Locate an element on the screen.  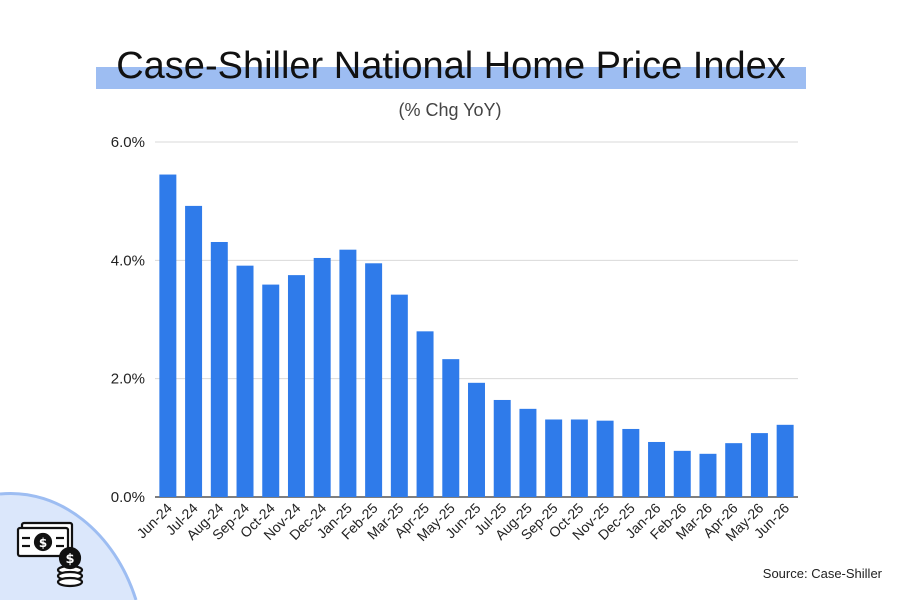
source-note: Source: Case-Shiller is located at coordinates (822, 573).